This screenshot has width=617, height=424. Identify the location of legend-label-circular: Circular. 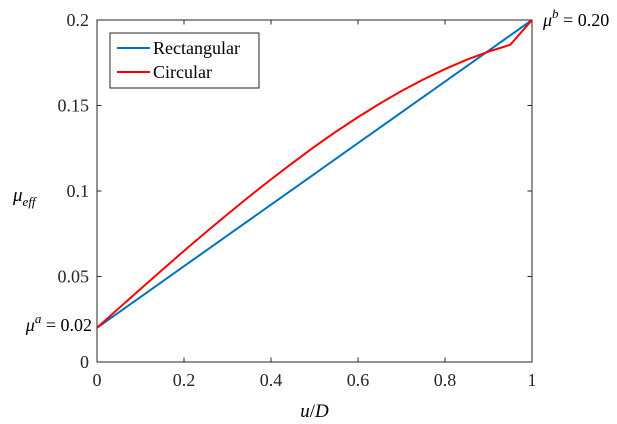
(182, 72).